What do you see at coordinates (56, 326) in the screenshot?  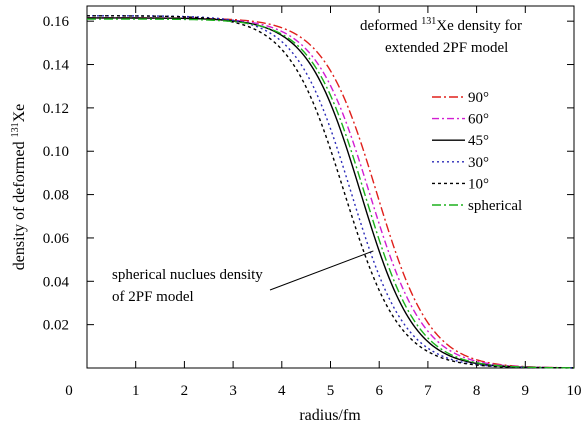 I see `y-tick-label: 0.02` at bounding box center [56, 326].